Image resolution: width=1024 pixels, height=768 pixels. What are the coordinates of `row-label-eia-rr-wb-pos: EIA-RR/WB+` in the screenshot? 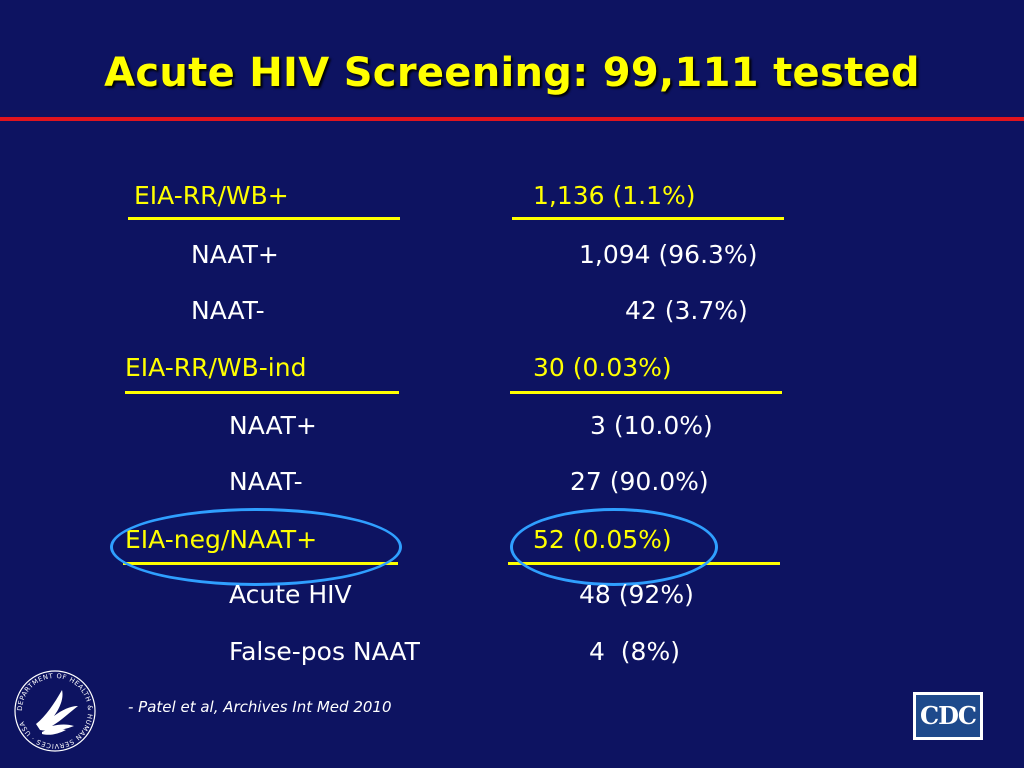 It's located at (211, 195).